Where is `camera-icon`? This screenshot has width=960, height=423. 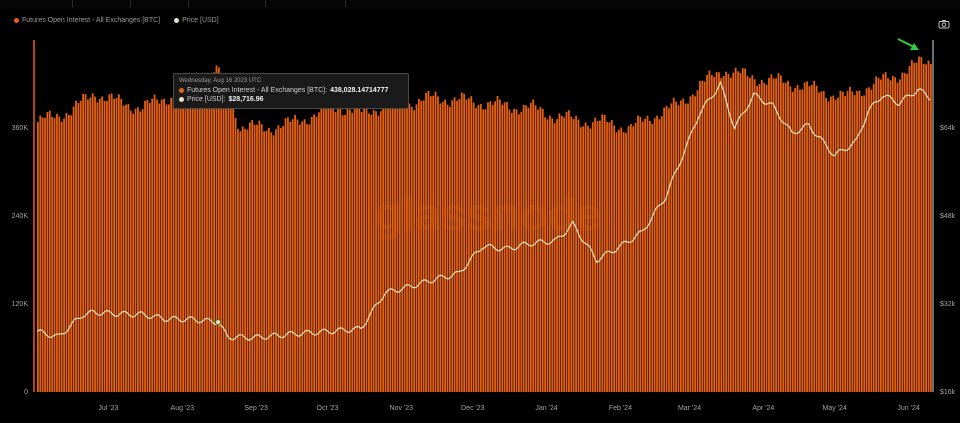
camera-icon is located at coordinates (944, 24).